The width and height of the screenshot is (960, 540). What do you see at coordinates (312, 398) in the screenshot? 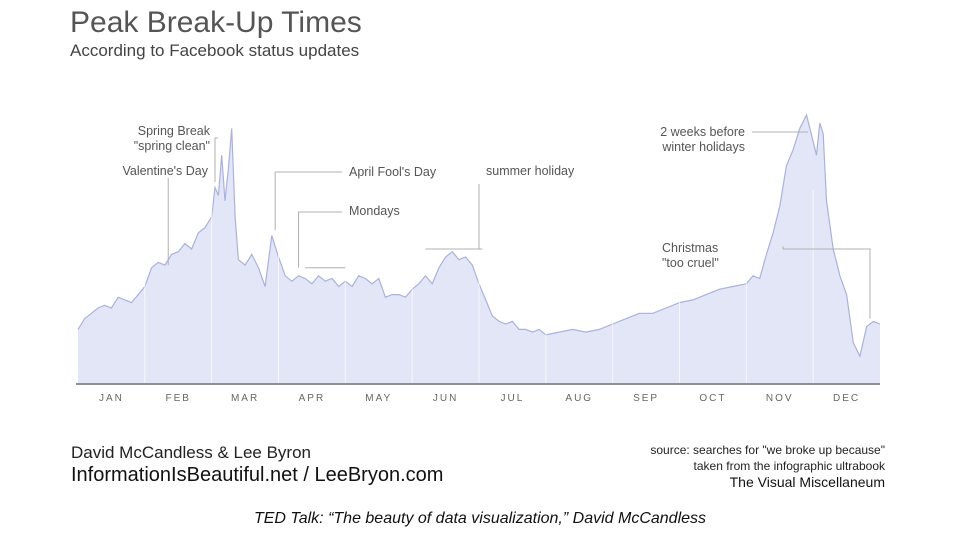
I see `x-tick-label: APR` at bounding box center [312, 398].